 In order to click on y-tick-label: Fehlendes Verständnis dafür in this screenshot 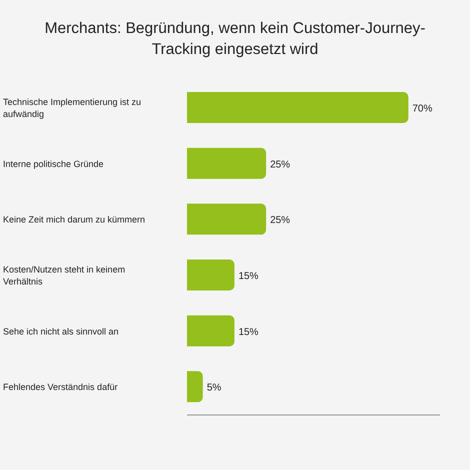, I will do `click(60, 387)`.